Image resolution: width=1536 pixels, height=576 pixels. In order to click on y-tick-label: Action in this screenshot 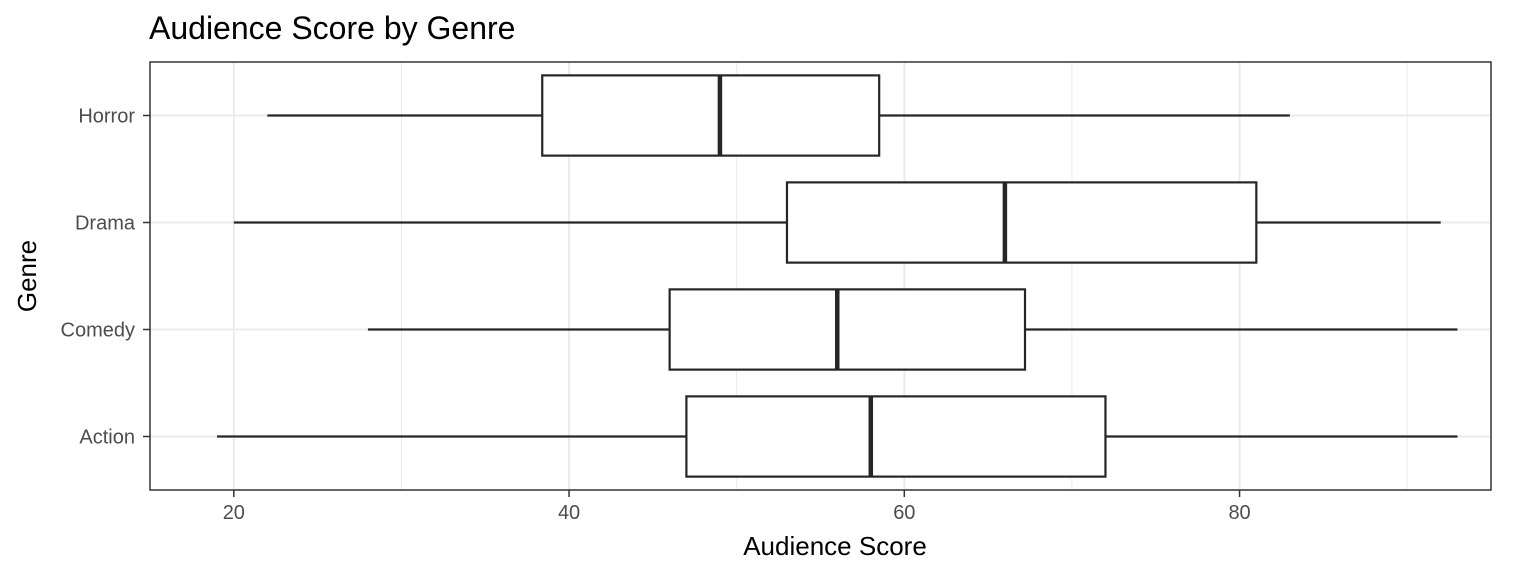, I will do `click(107, 438)`.